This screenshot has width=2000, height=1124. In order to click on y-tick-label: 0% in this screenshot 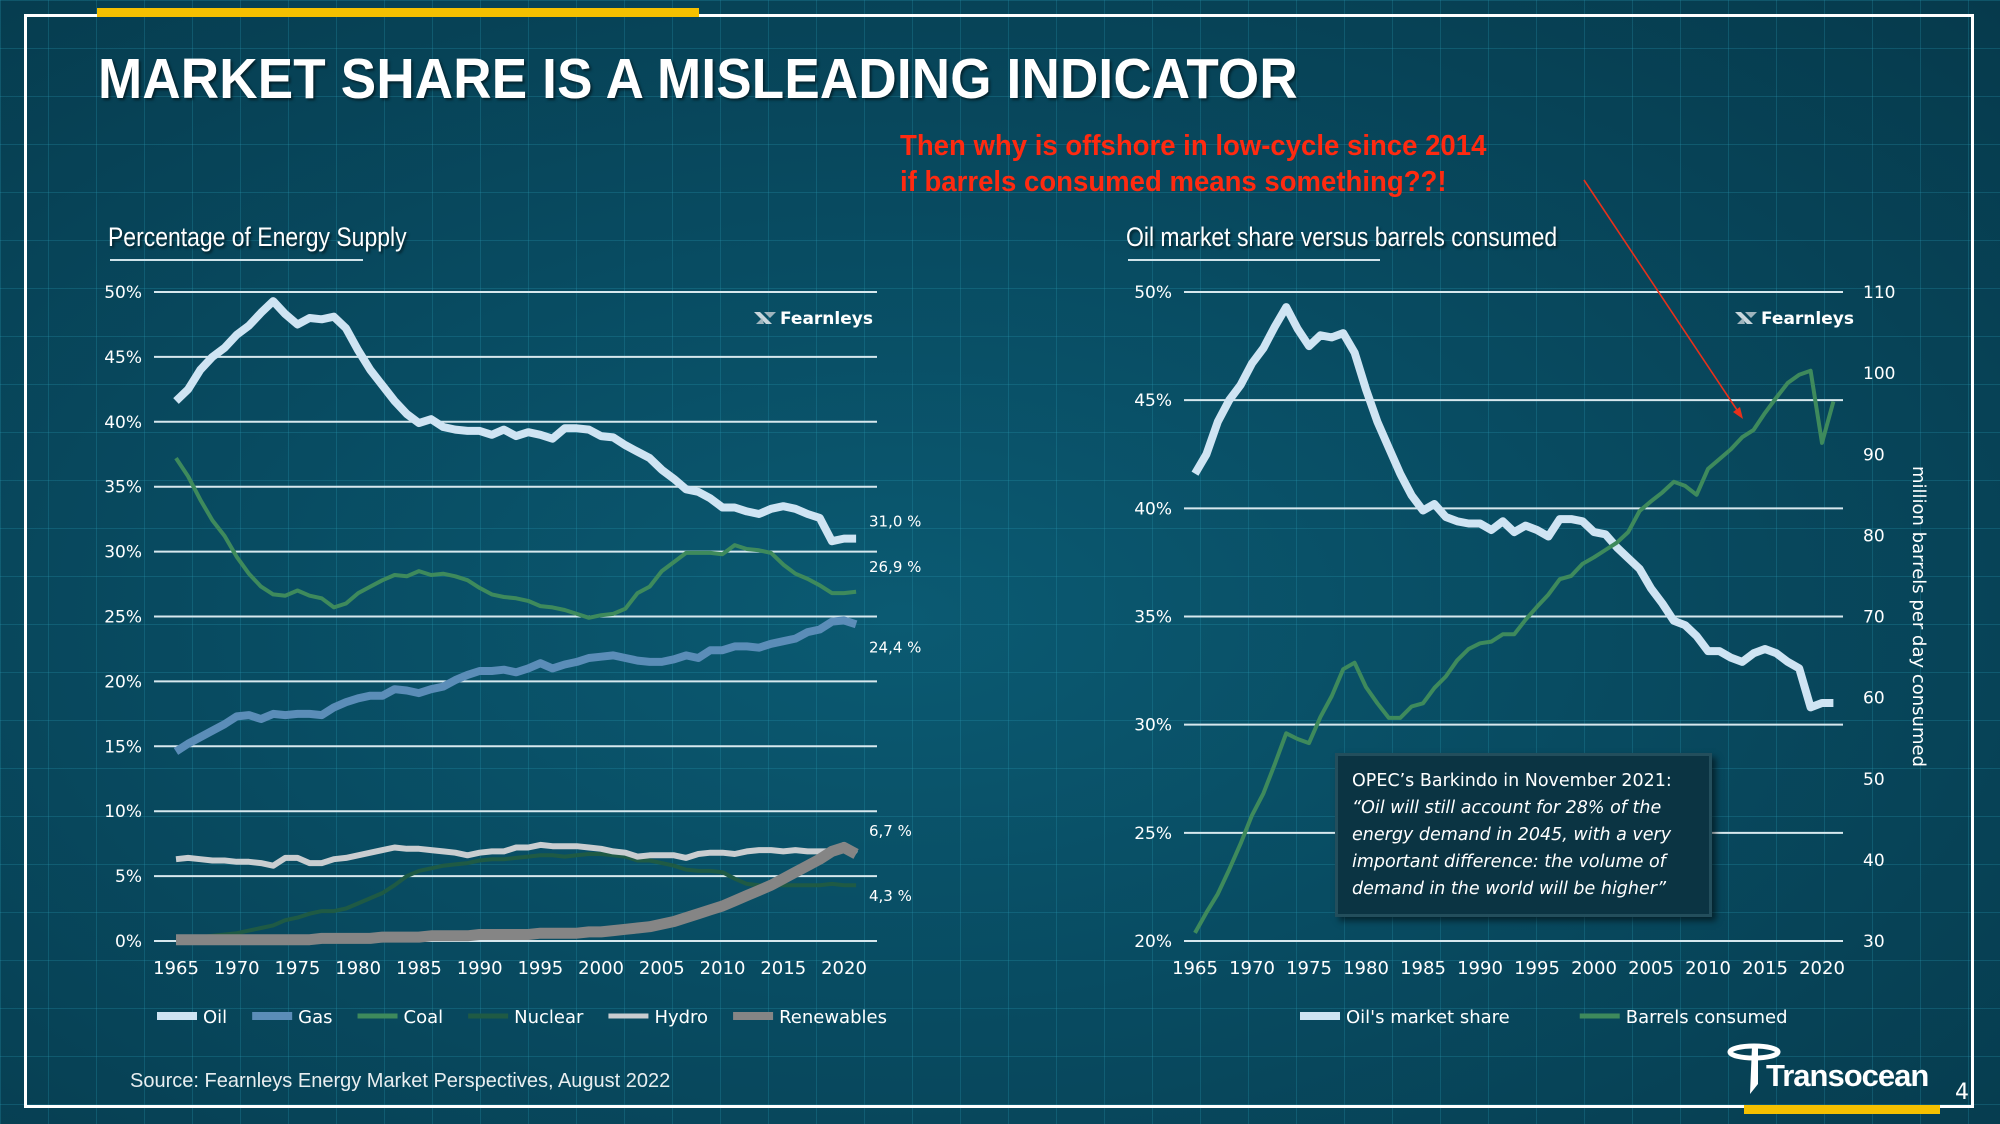, I will do `click(128, 942)`.